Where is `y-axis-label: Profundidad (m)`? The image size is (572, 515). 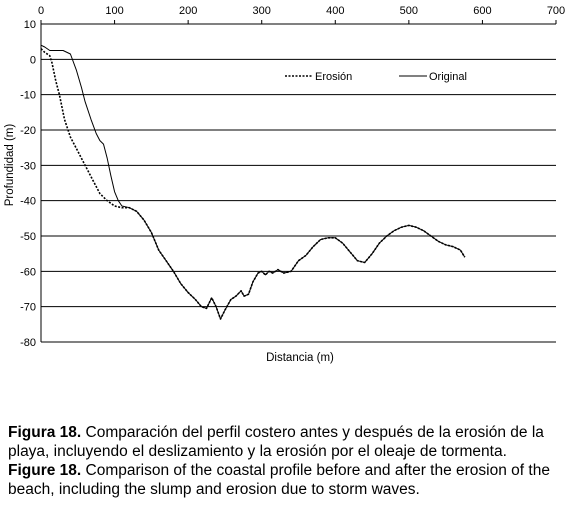 y-axis-label: Profundidad (m) is located at coordinates (10, 165).